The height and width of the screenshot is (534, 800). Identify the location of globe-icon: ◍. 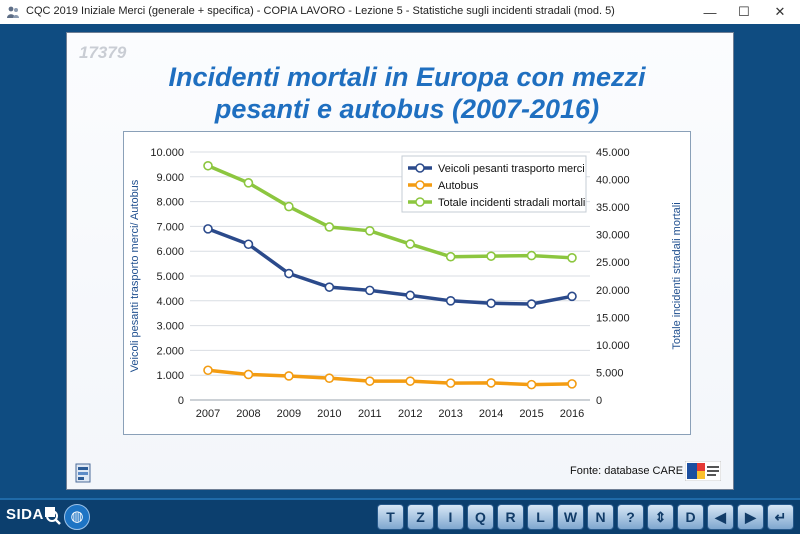
(77, 517).